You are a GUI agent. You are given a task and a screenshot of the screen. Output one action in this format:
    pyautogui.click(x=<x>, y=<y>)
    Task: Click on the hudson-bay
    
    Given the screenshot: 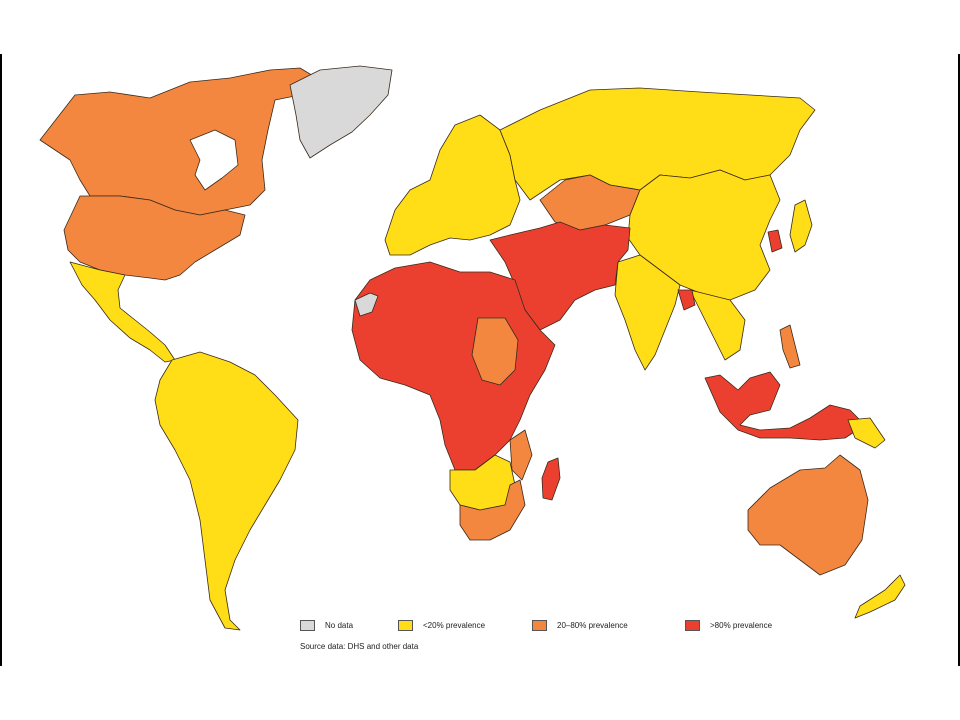 What is the action you would take?
    pyautogui.click(x=214, y=160)
    